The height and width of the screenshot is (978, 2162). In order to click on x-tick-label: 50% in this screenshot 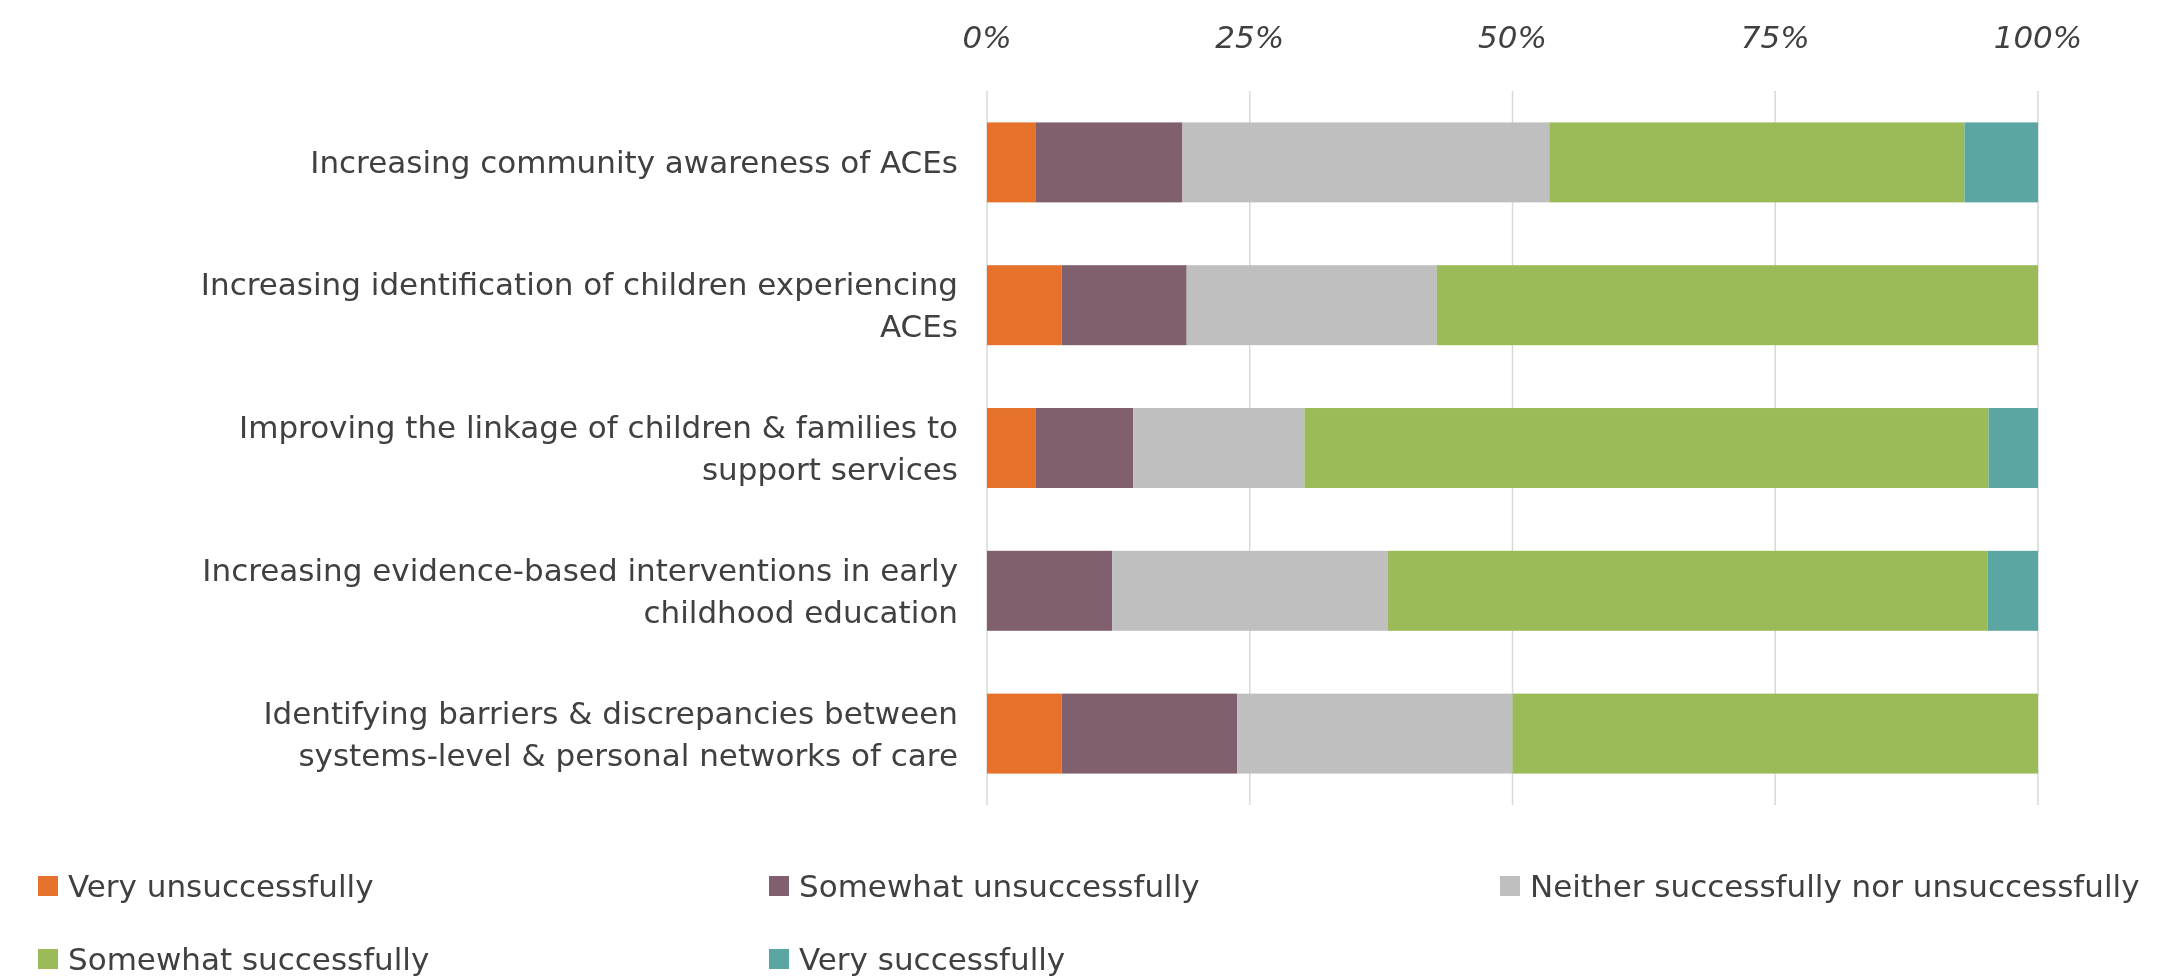, I will do `click(1512, 37)`.